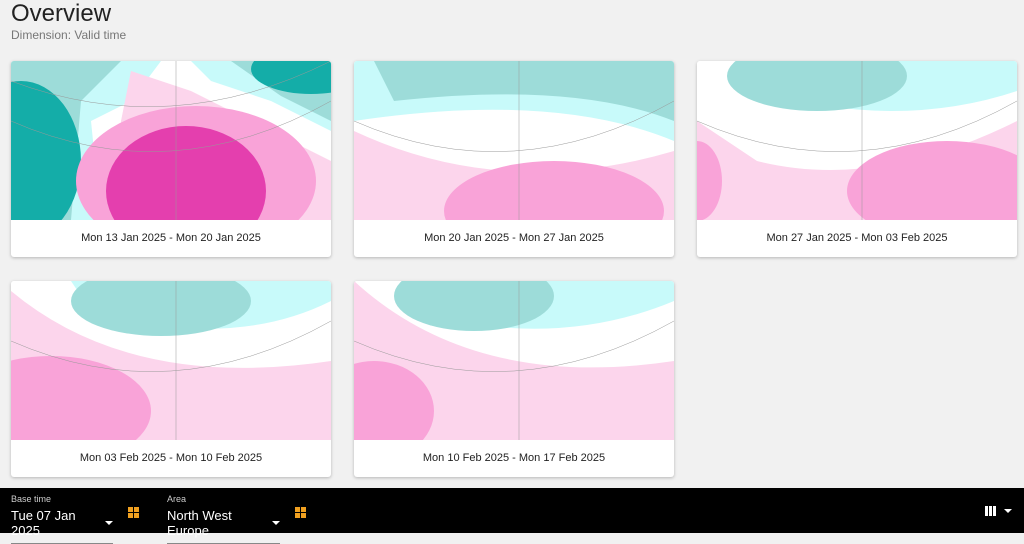  I want to click on area-select: Area North West Europe, so click(223, 519).